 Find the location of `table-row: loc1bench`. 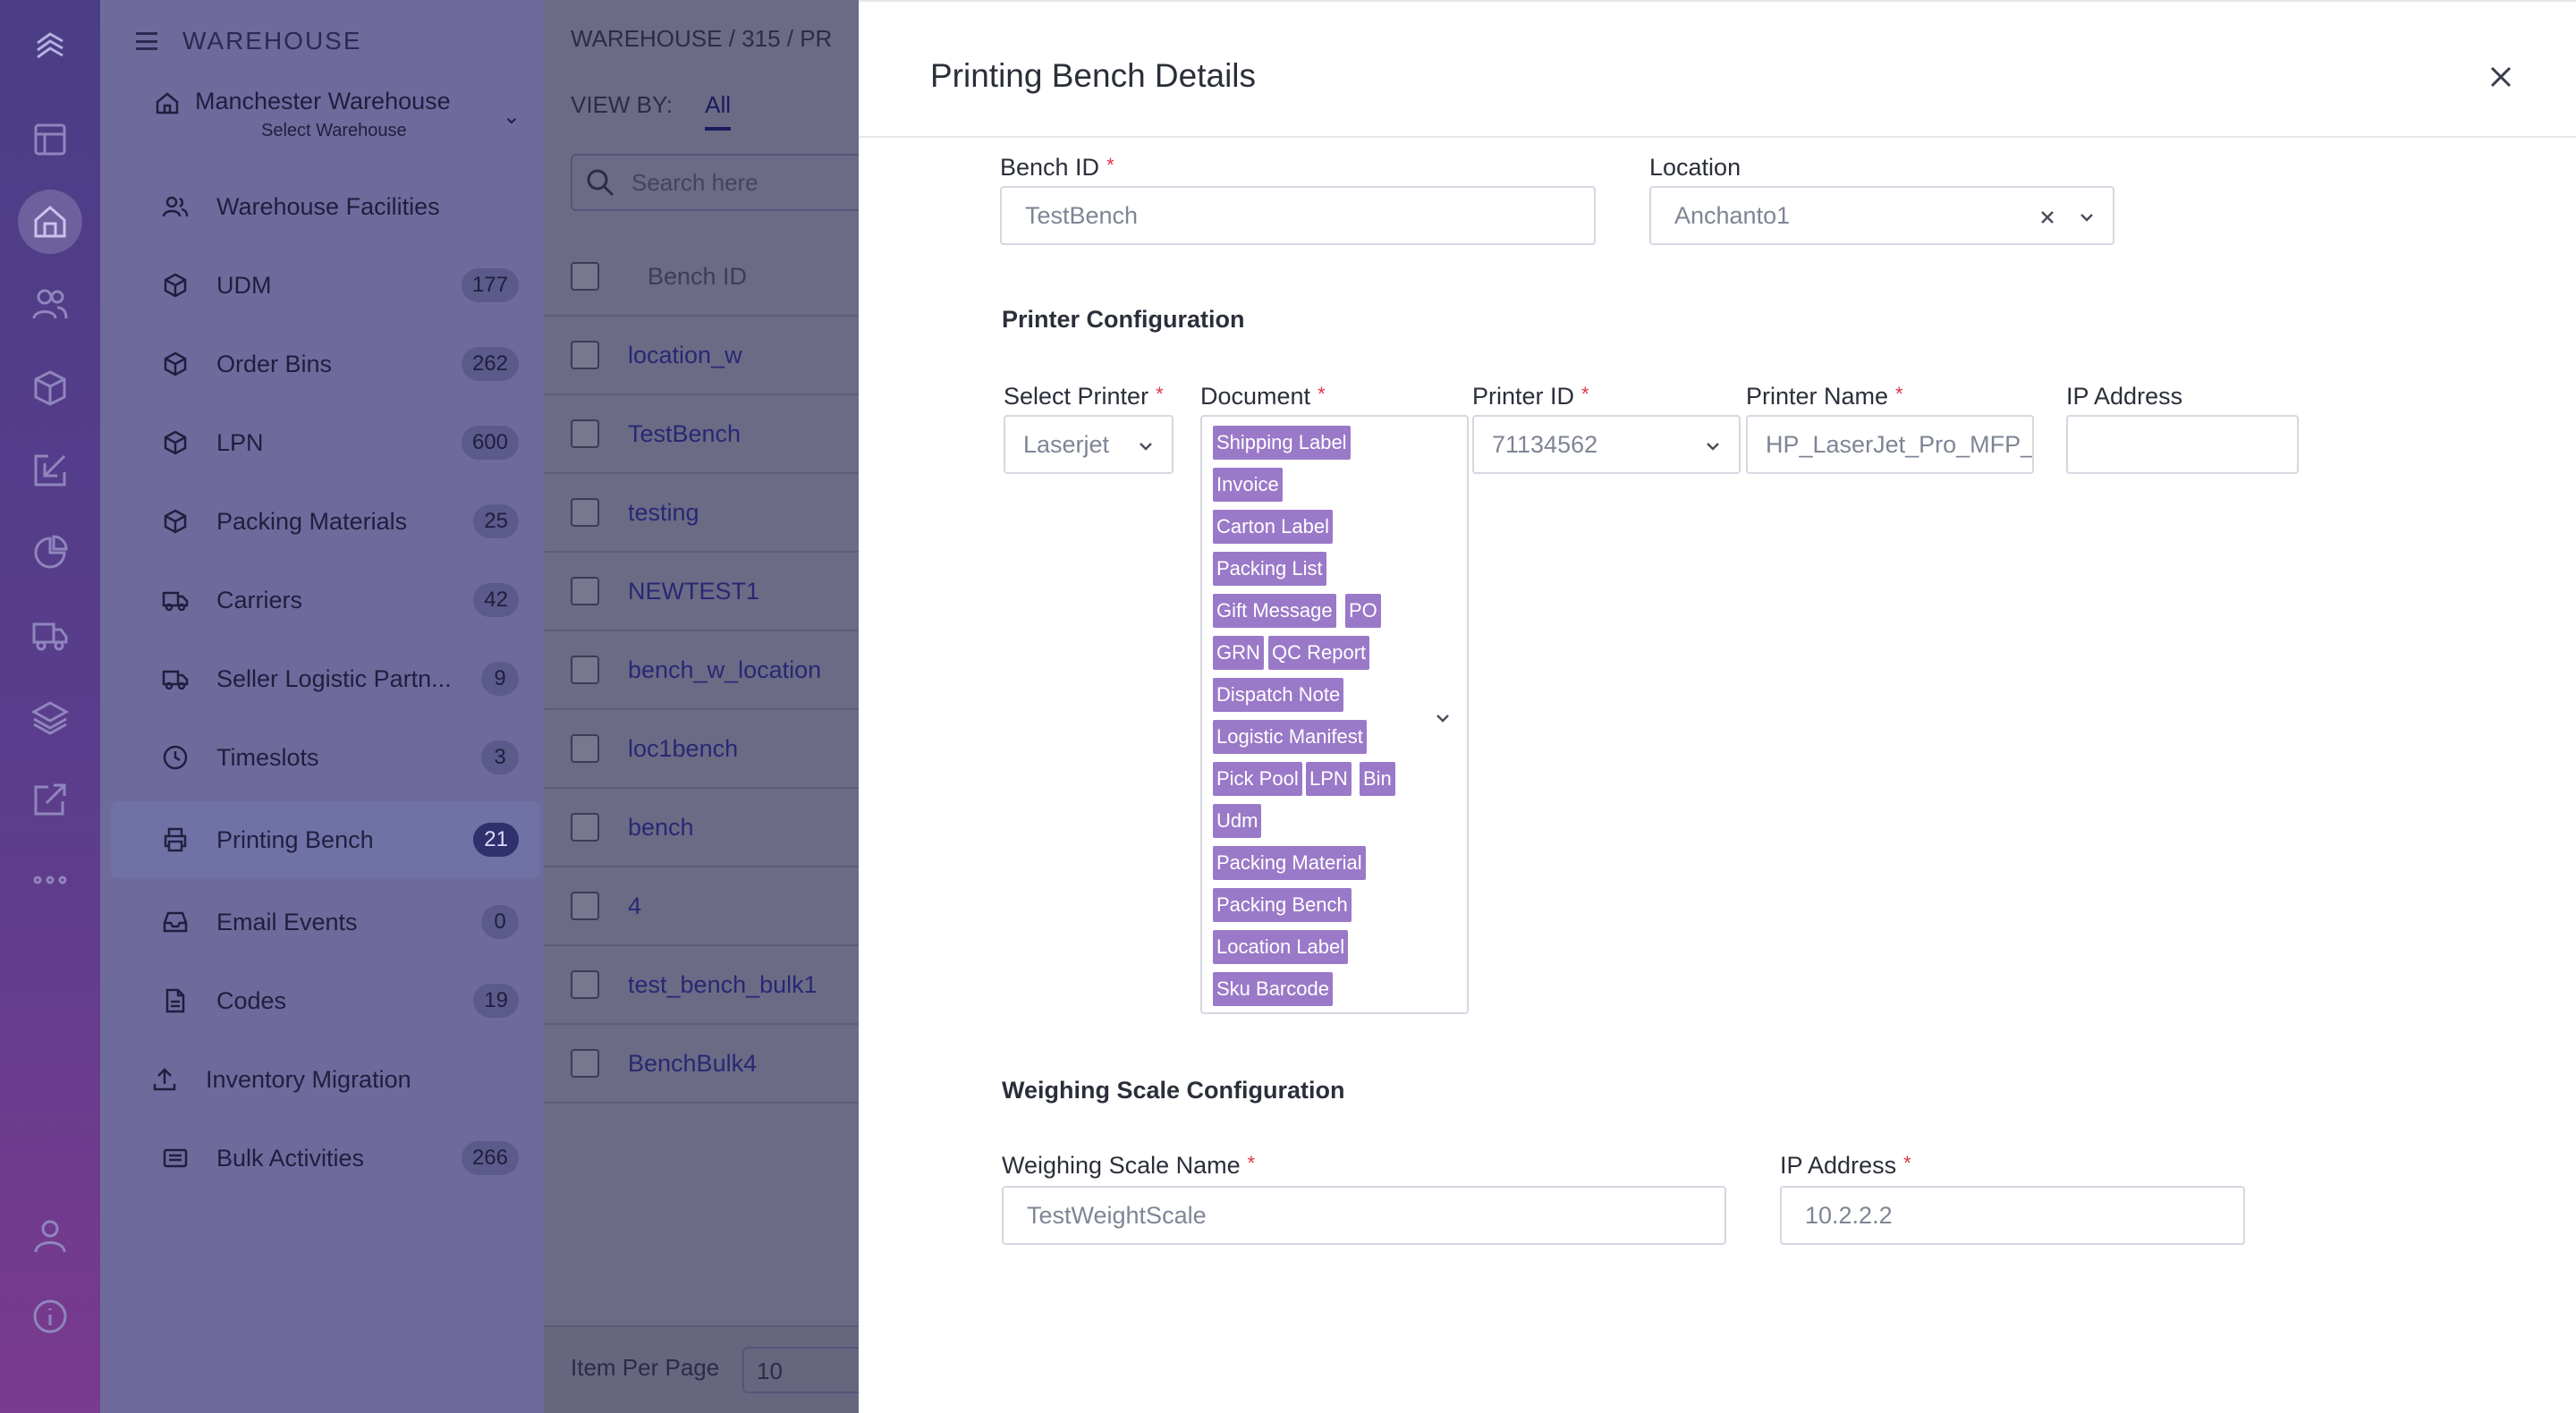

table-row: loc1bench is located at coordinates (701, 749).